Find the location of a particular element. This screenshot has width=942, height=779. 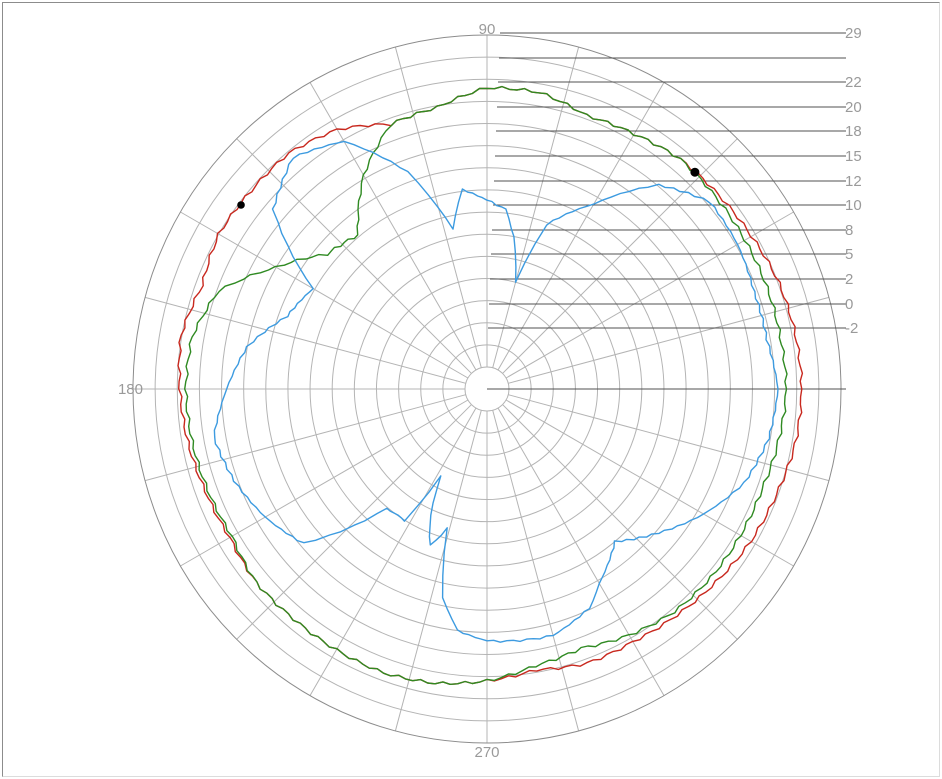

radial-tick-label: 8 is located at coordinates (849, 230).